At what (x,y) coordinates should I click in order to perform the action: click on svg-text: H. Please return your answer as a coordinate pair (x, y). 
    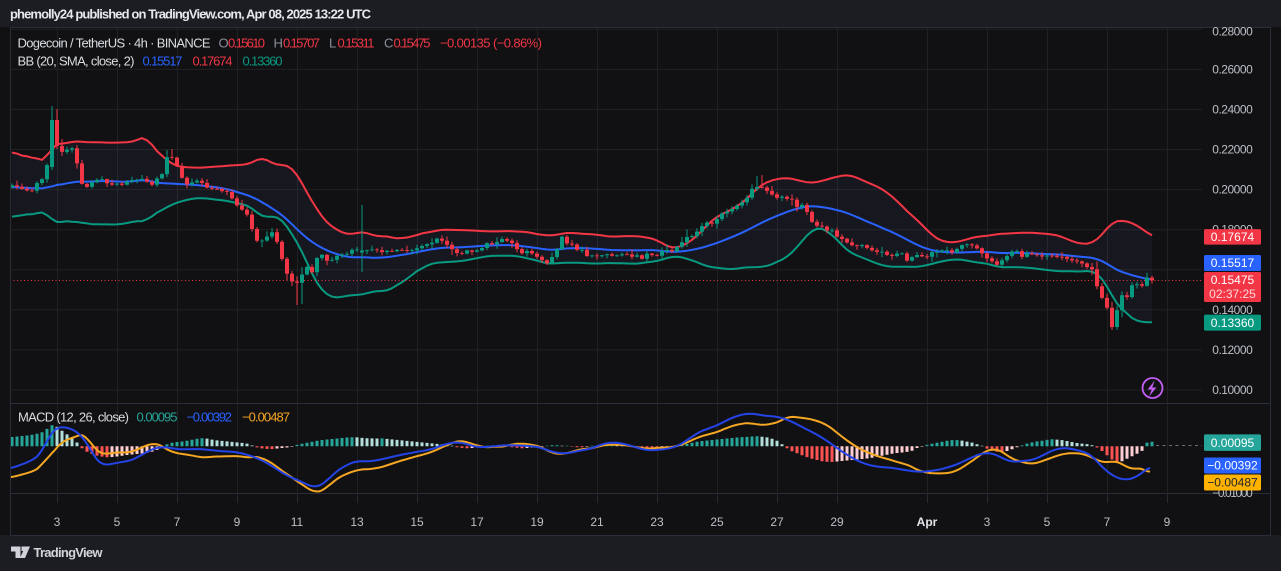
    Looking at the image, I should click on (278, 43).